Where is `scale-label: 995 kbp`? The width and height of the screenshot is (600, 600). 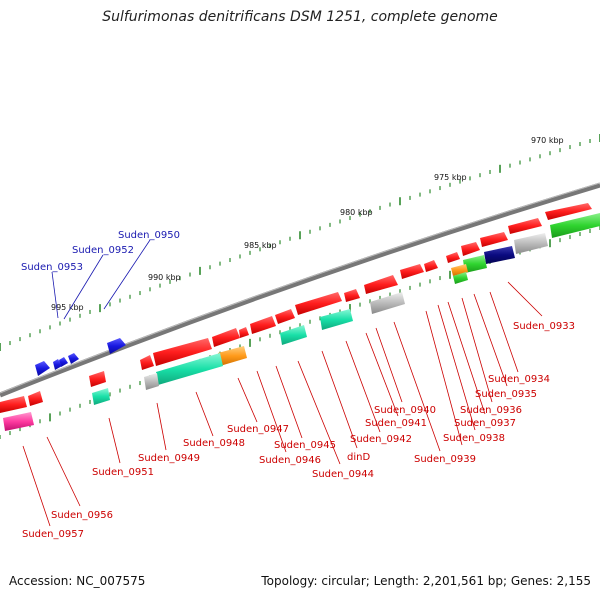 scale-label: 995 kbp is located at coordinates (67, 307).